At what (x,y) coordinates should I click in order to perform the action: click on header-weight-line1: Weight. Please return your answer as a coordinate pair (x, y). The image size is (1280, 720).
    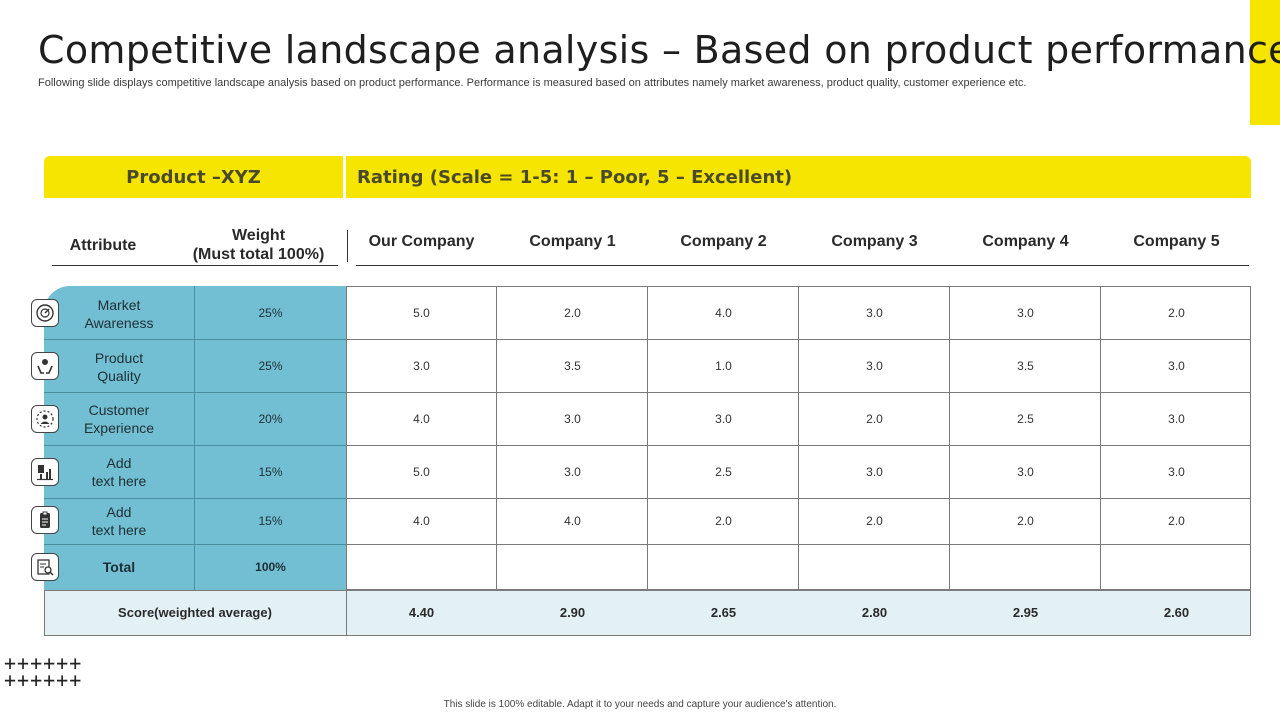
    Looking at the image, I should click on (258, 235).